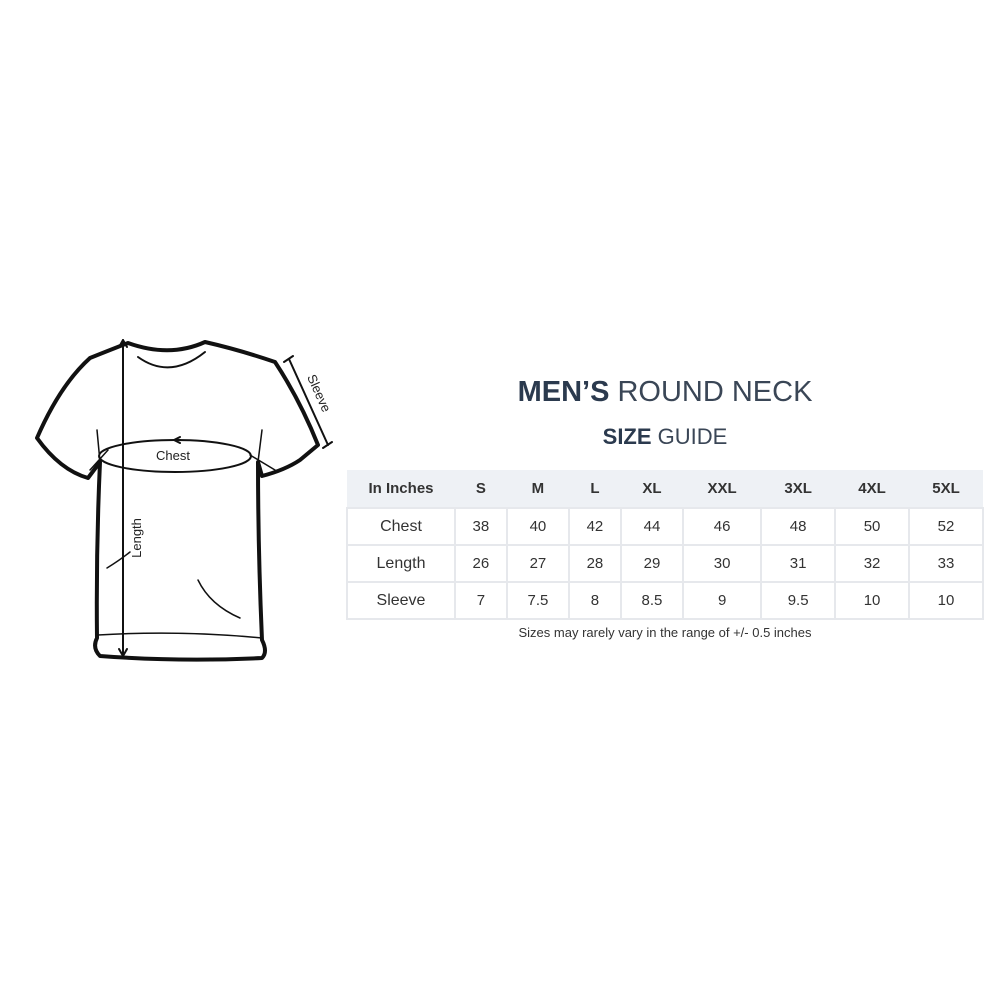 Image resolution: width=1000 pixels, height=1000 pixels. What do you see at coordinates (401, 600) in the screenshot?
I see `row-label: Sleeve` at bounding box center [401, 600].